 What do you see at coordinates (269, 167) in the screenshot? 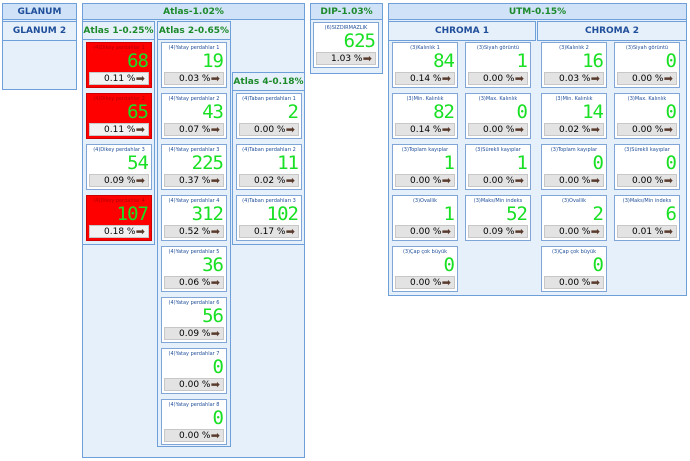
I see `counter-card: (4)Taban perdahları 2 11 0.02 % ➡` at bounding box center [269, 167].